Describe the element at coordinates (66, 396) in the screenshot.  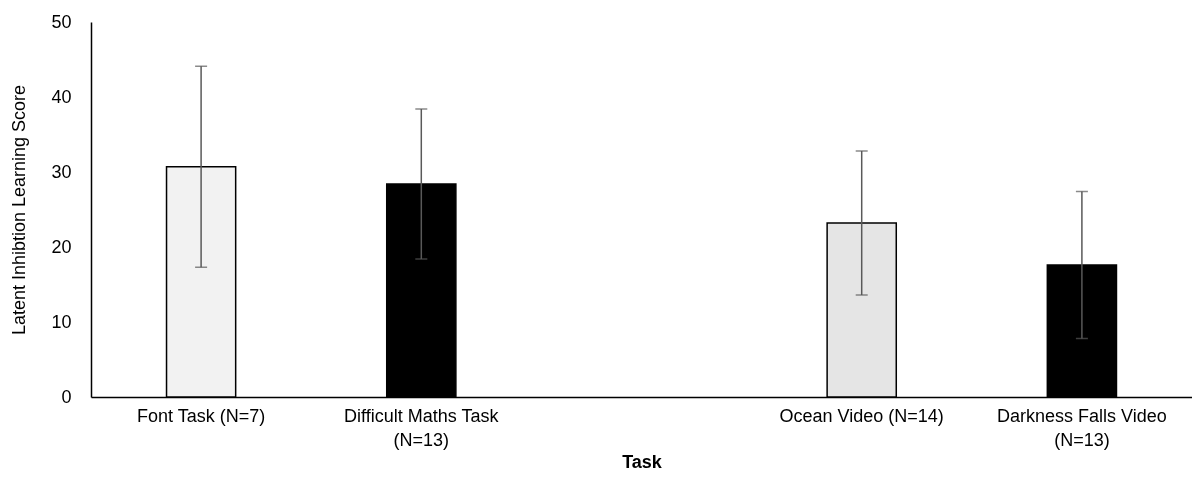
I see `y-tick-label: 0` at that location.